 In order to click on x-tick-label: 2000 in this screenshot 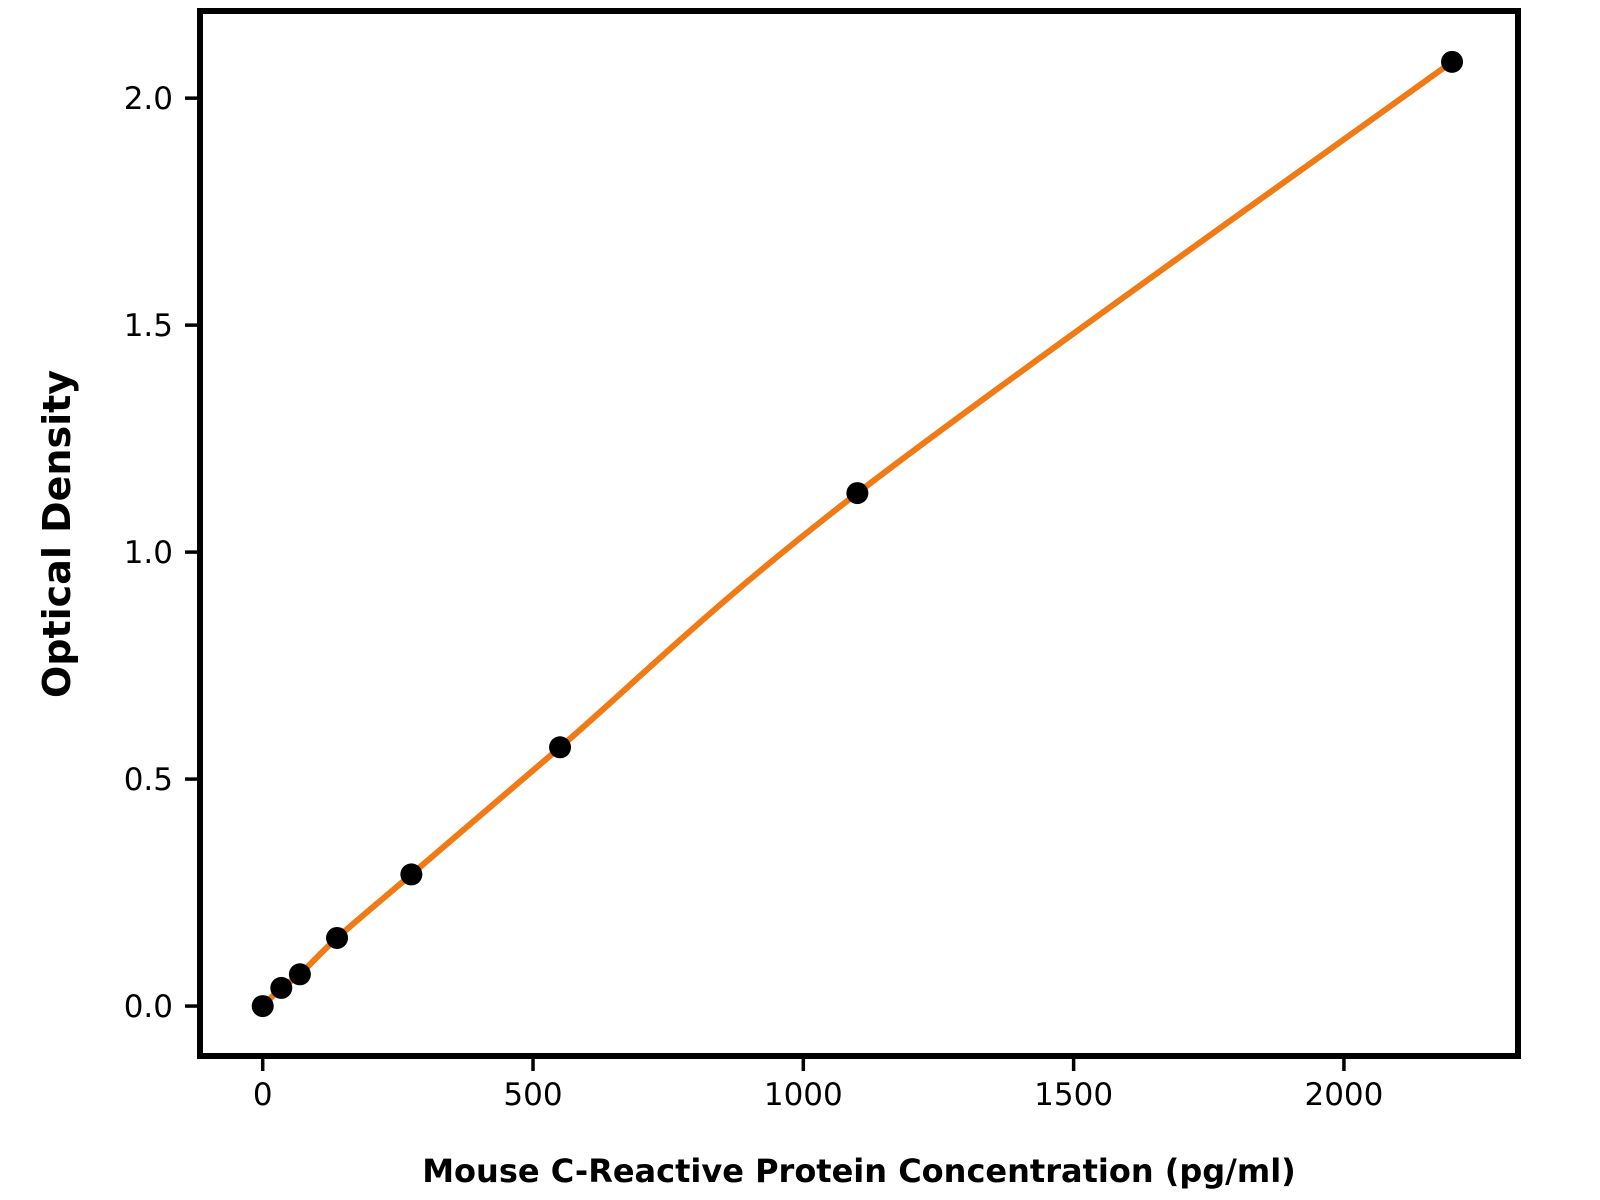, I will do `click(1343, 1095)`.